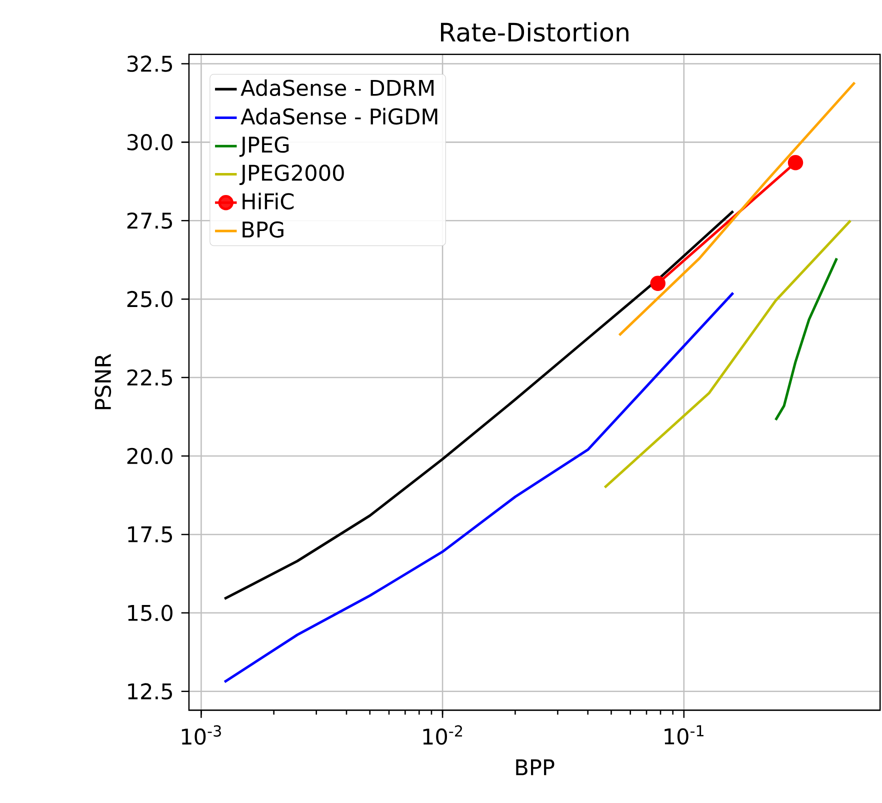  Describe the element at coordinates (339, 116) in the screenshot. I see `legend-label: AdaSense - PiGDM` at that location.